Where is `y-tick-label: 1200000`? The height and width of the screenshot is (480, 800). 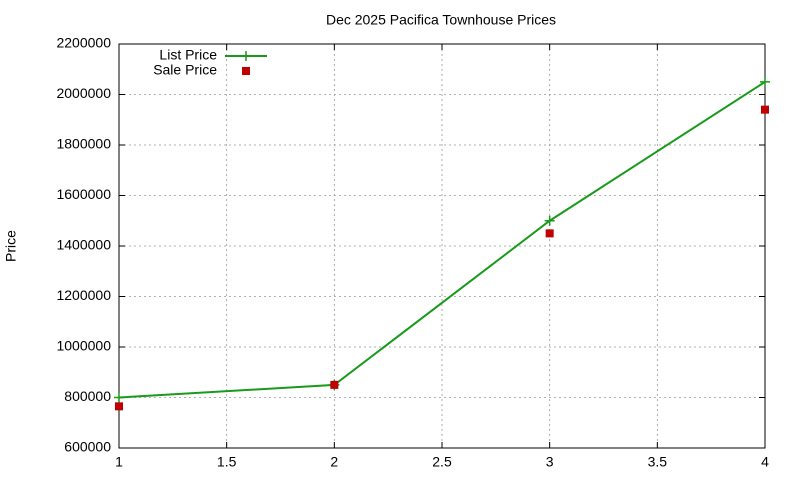 y-tick-label: 1200000 is located at coordinates (83, 295).